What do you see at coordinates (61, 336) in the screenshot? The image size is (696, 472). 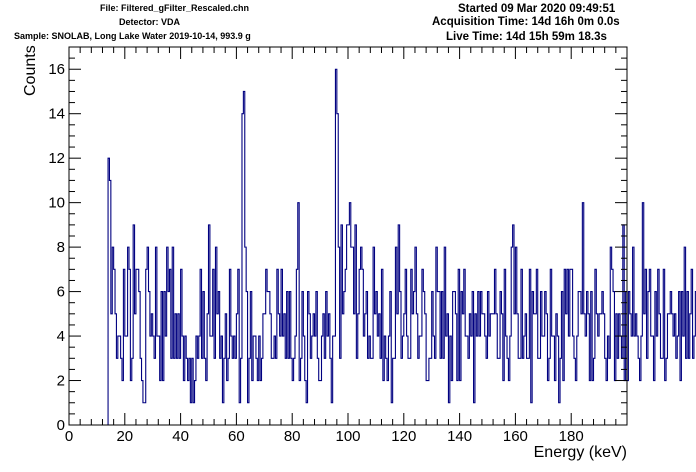 I see `y-tick-label: 4` at bounding box center [61, 336].